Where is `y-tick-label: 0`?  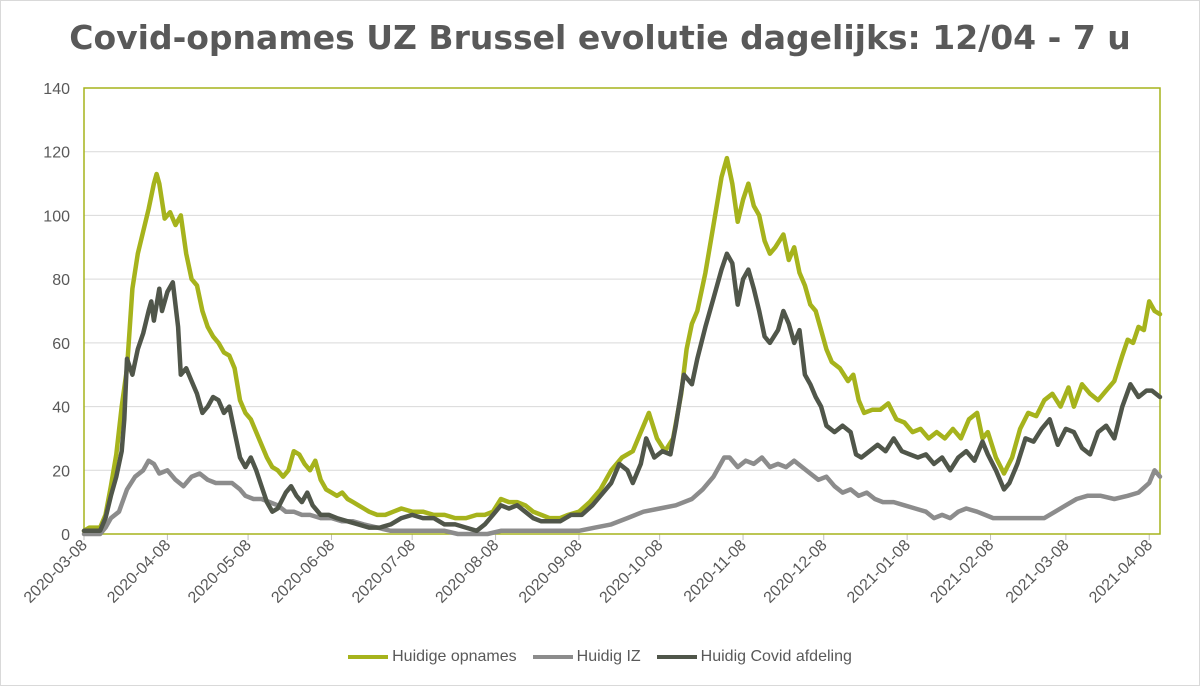
y-tick-label: 0 is located at coordinates (65, 535).